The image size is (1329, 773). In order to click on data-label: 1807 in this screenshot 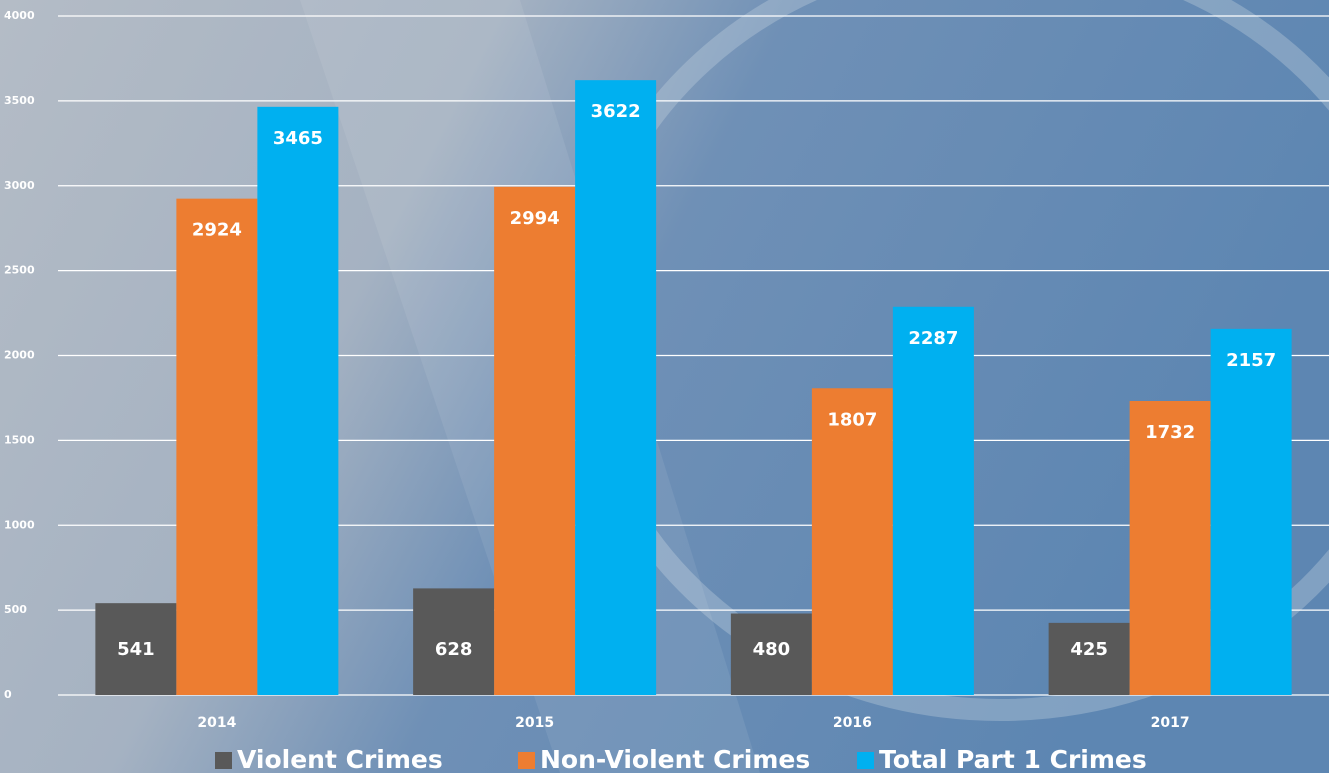, I will do `click(852, 419)`.